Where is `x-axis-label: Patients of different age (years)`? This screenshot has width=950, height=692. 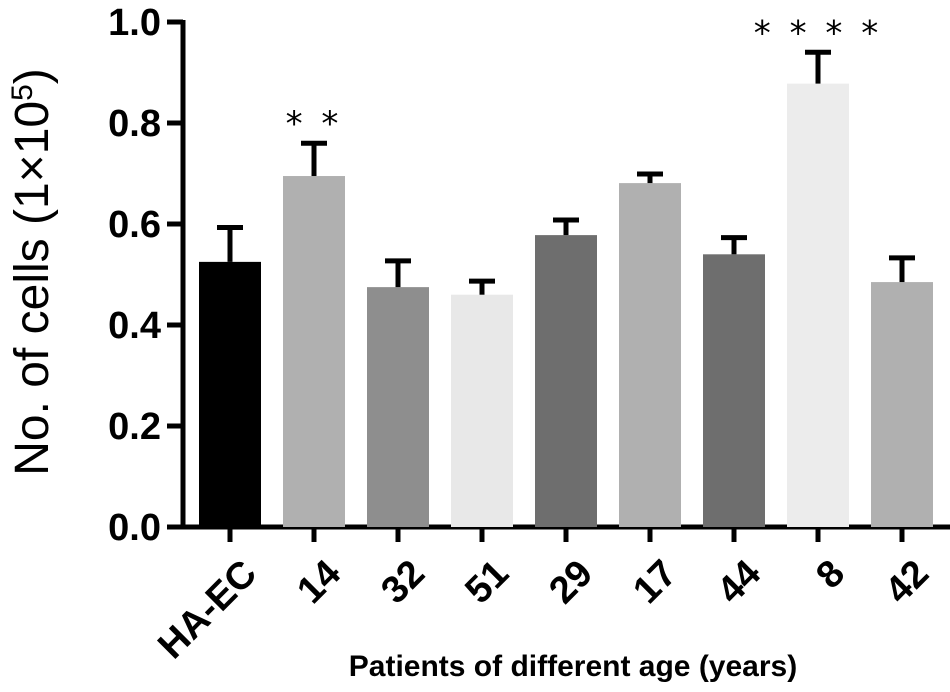
x-axis-label: Patients of different age (years) is located at coordinates (573, 666).